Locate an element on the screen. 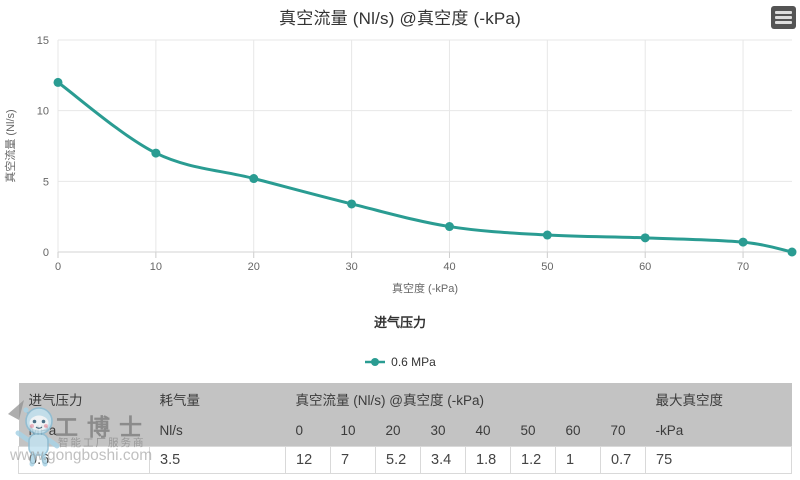 The height and width of the screenshot is (480, 800). export-menu-button is located at coordinates (783, 17).